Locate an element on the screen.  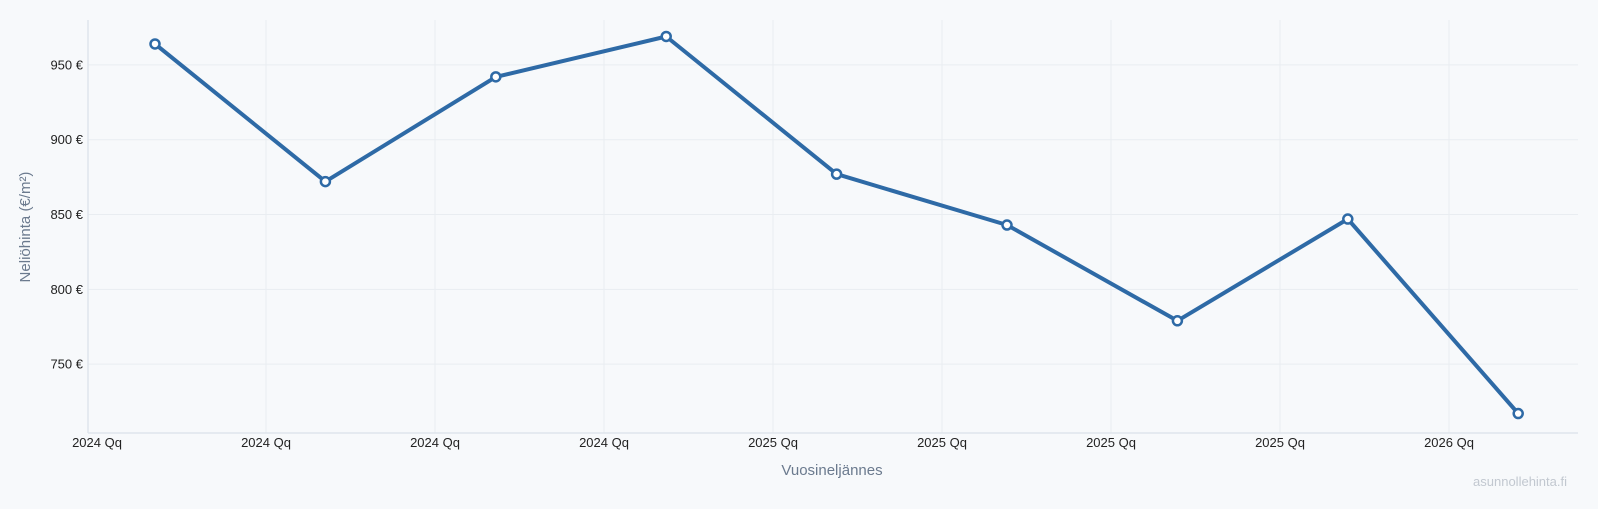
y-tick-label: 800 € is located at coordinates (66, 289).